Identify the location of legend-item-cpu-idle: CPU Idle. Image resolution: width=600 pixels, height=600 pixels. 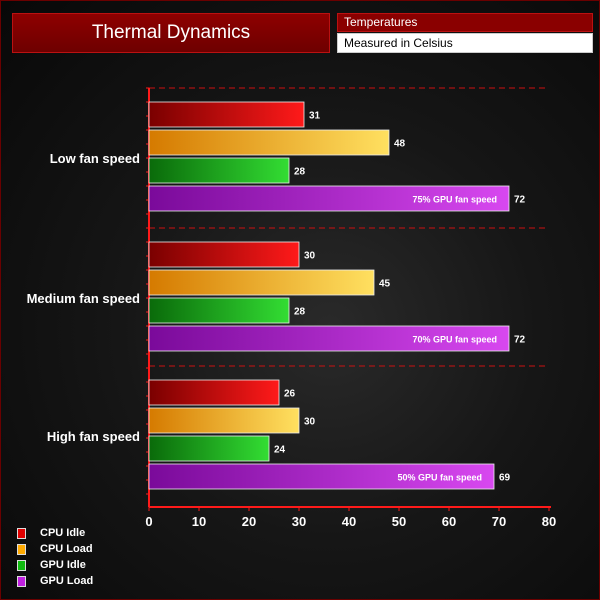
(55, 533).